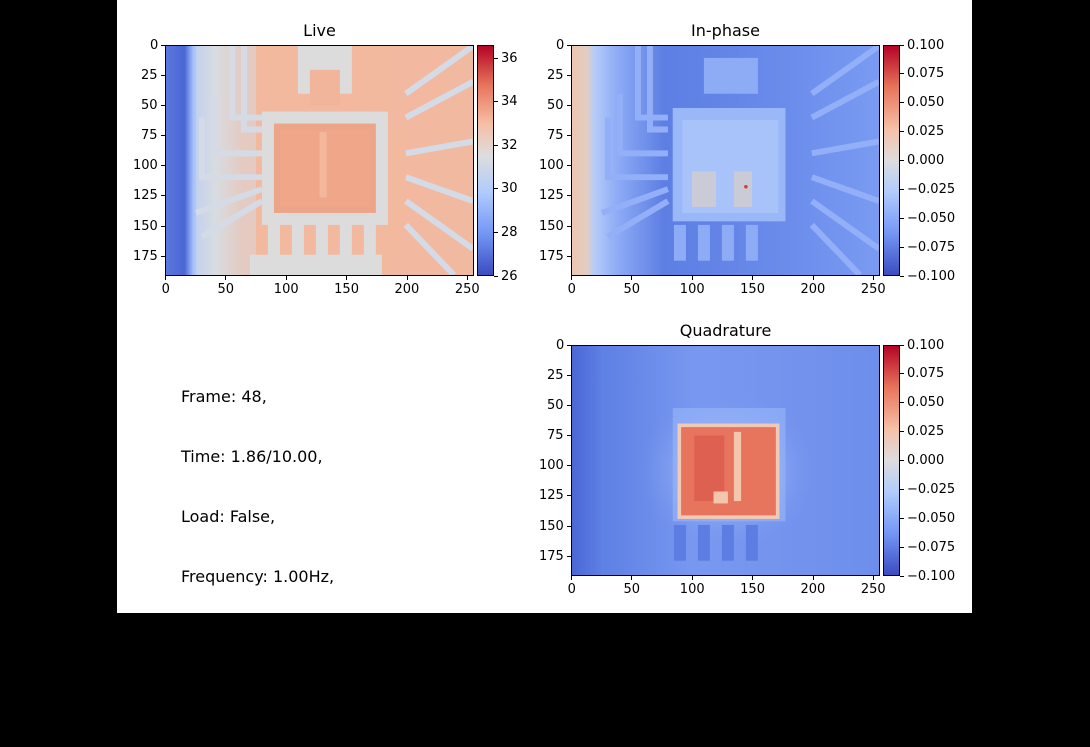  What do you see at coordinates (931, 576) in the screenshot?
I see `colorbar-tick-label: −0.100` at bounding box center [931, 576].